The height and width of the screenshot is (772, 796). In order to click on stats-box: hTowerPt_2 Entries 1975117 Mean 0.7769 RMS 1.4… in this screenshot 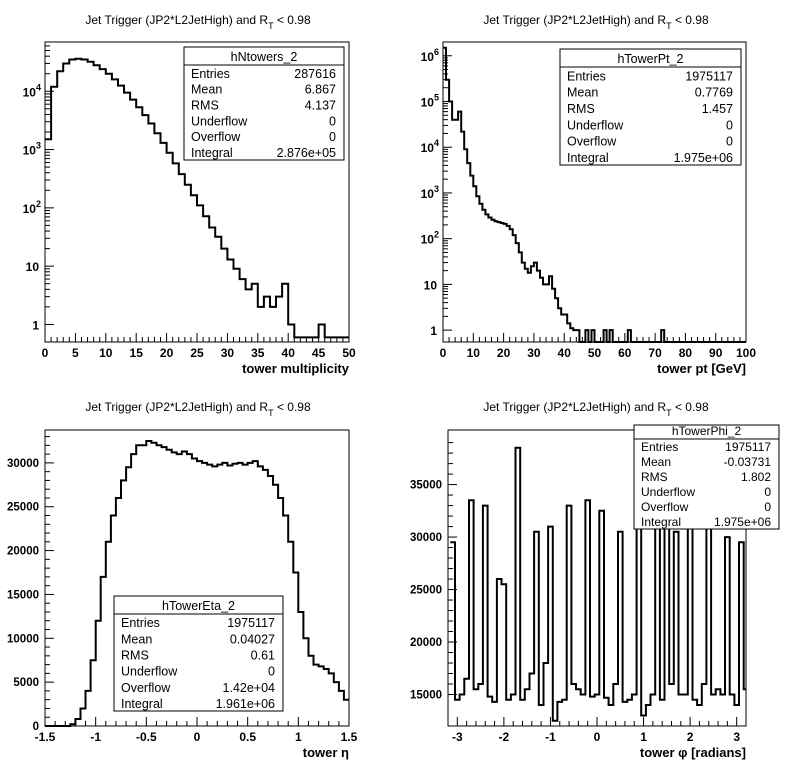, I will do `click(650, 107)`.